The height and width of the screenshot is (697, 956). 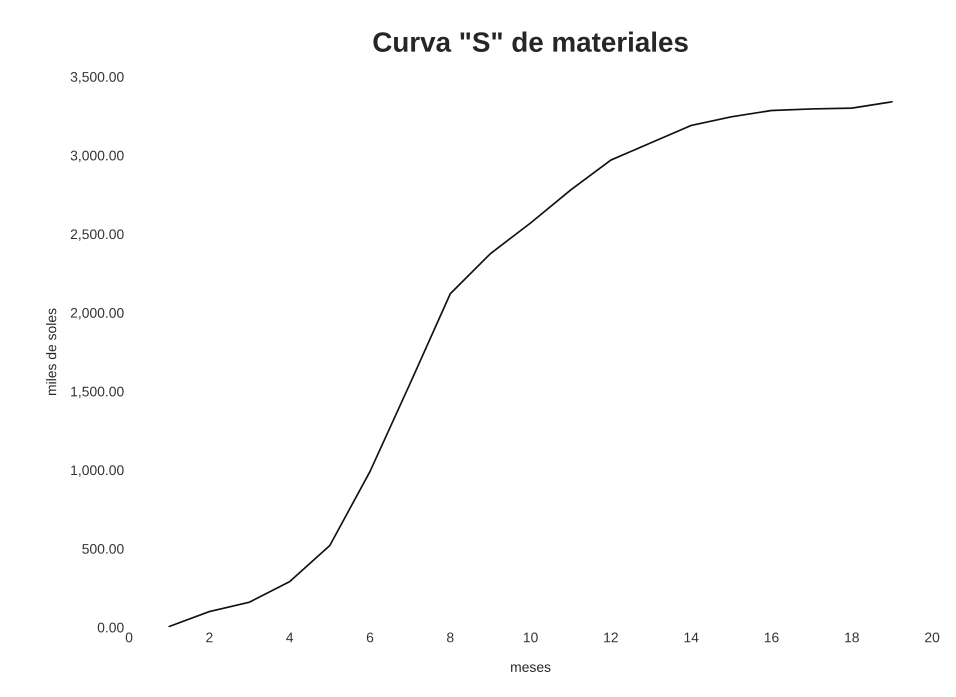 What do you see at coordinates (691, 637) in the screenshot?
I see `x-tick-label: 14` at bounding box center [691, 637].